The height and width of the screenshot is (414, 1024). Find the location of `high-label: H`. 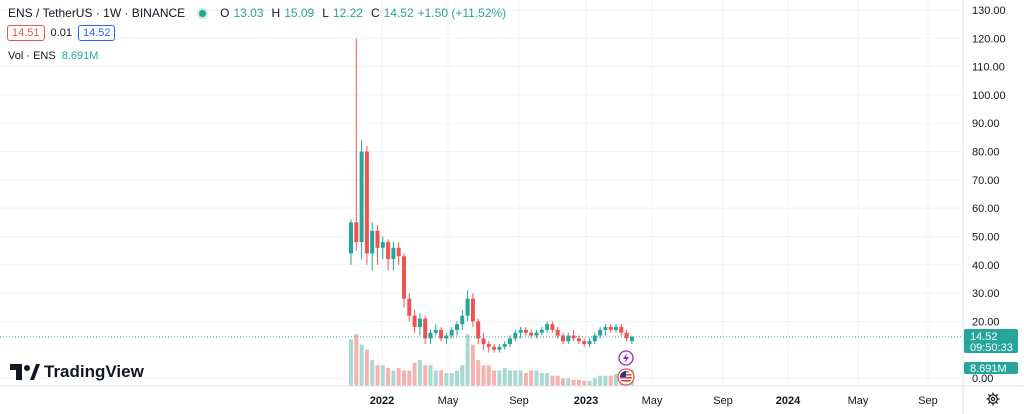

high-label: H is located at coordinates (276, 13).